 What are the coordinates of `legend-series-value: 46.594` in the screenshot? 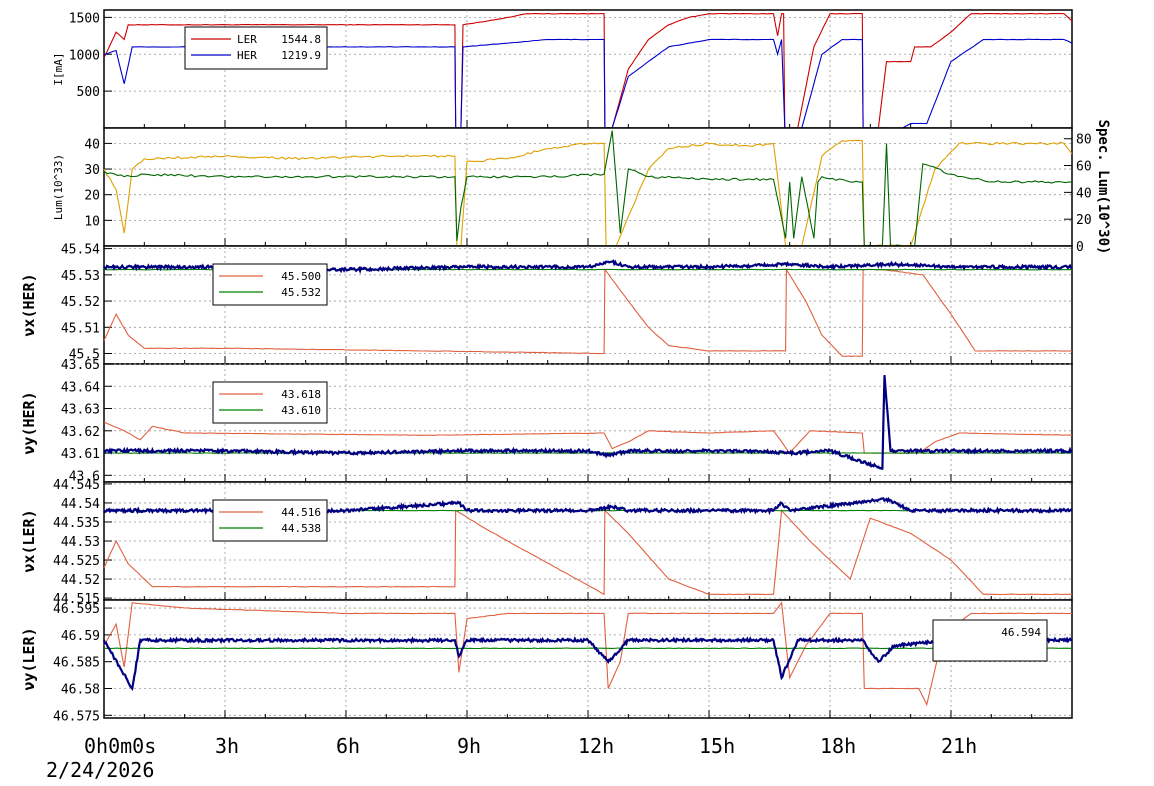 It's located at (1021, 632).